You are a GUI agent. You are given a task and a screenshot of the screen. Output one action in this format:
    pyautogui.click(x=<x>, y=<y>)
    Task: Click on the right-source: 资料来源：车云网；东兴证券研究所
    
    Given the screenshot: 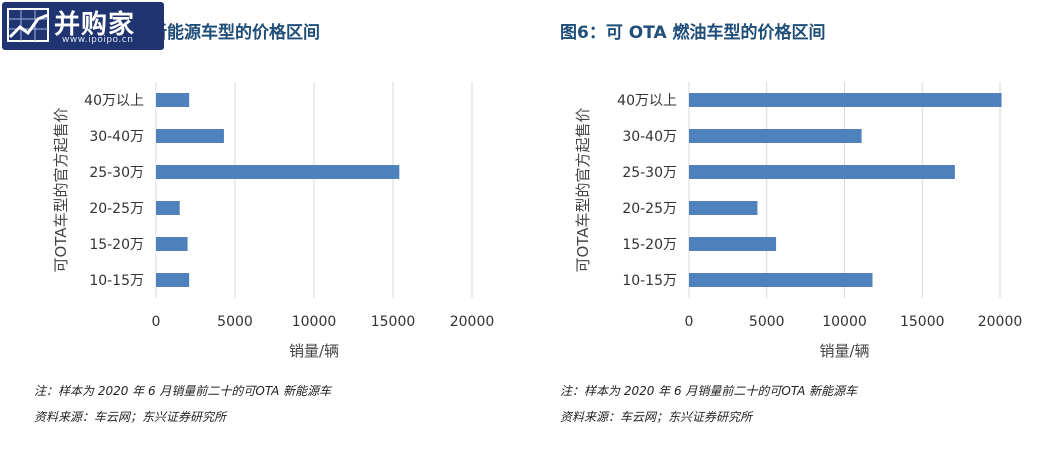 What is the action you would take?
    pyautogui.click(x=656, y=417)
    